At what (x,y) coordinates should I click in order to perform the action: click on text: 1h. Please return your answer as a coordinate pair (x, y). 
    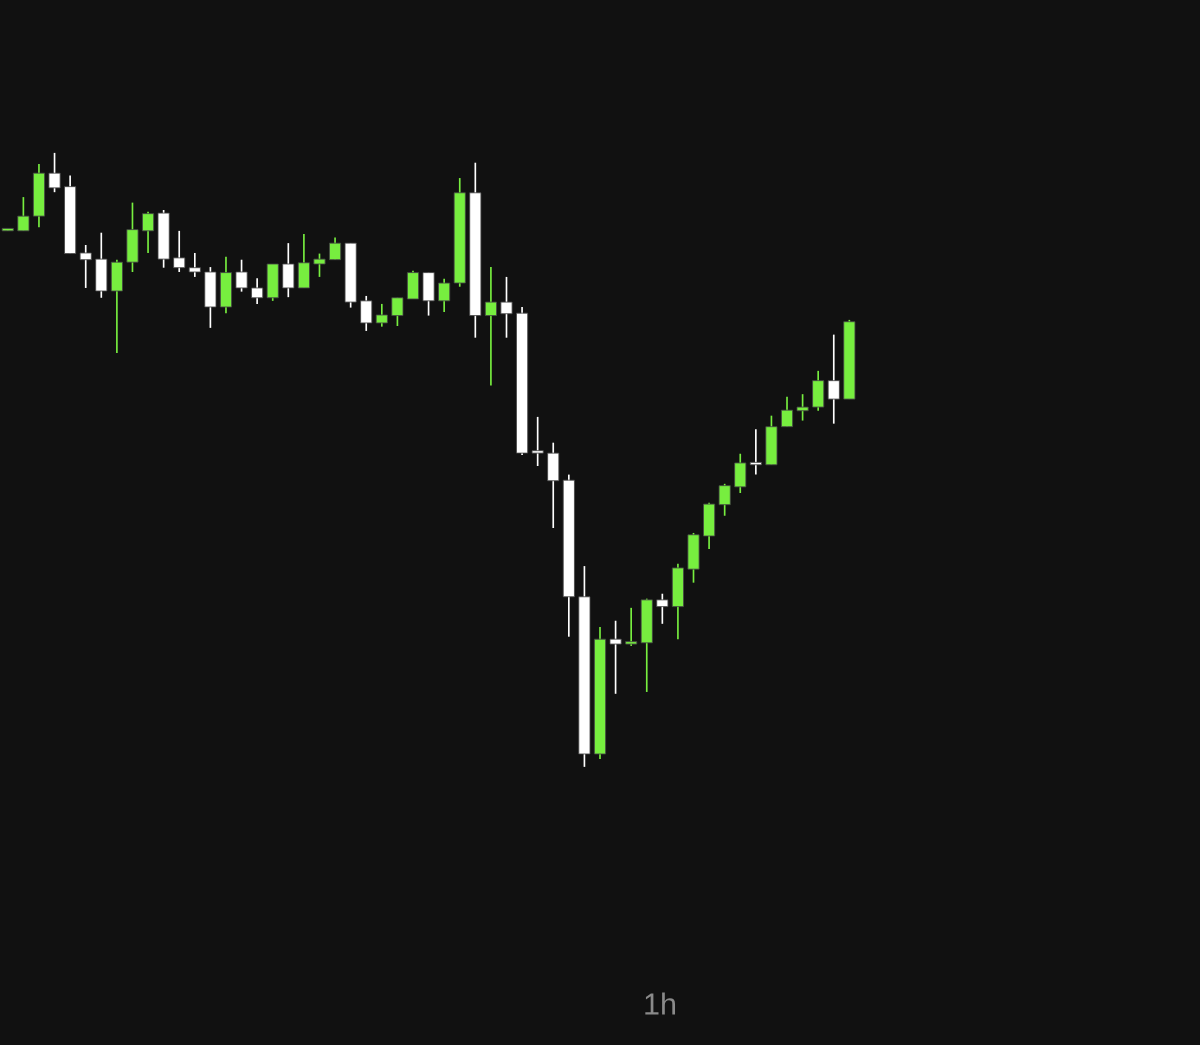
    Looking at the image, I should click on (660, 1003).